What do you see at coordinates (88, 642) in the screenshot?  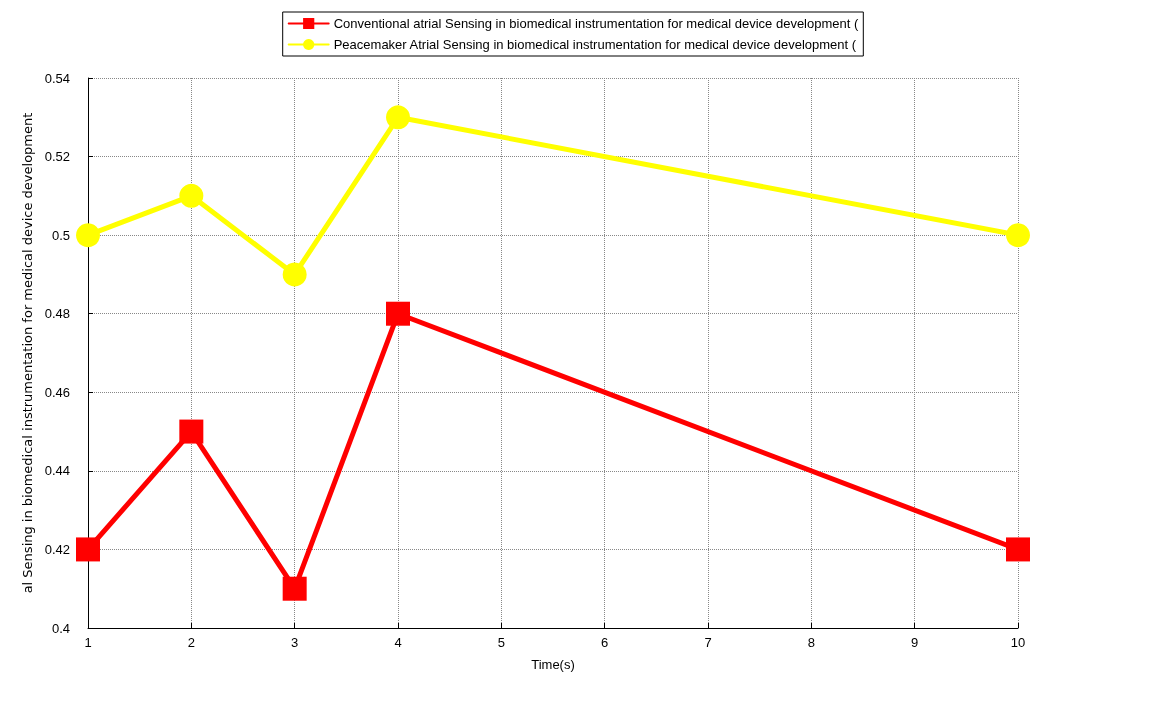 I see `x-tick-label: 1` at bounding box center [88, 642].